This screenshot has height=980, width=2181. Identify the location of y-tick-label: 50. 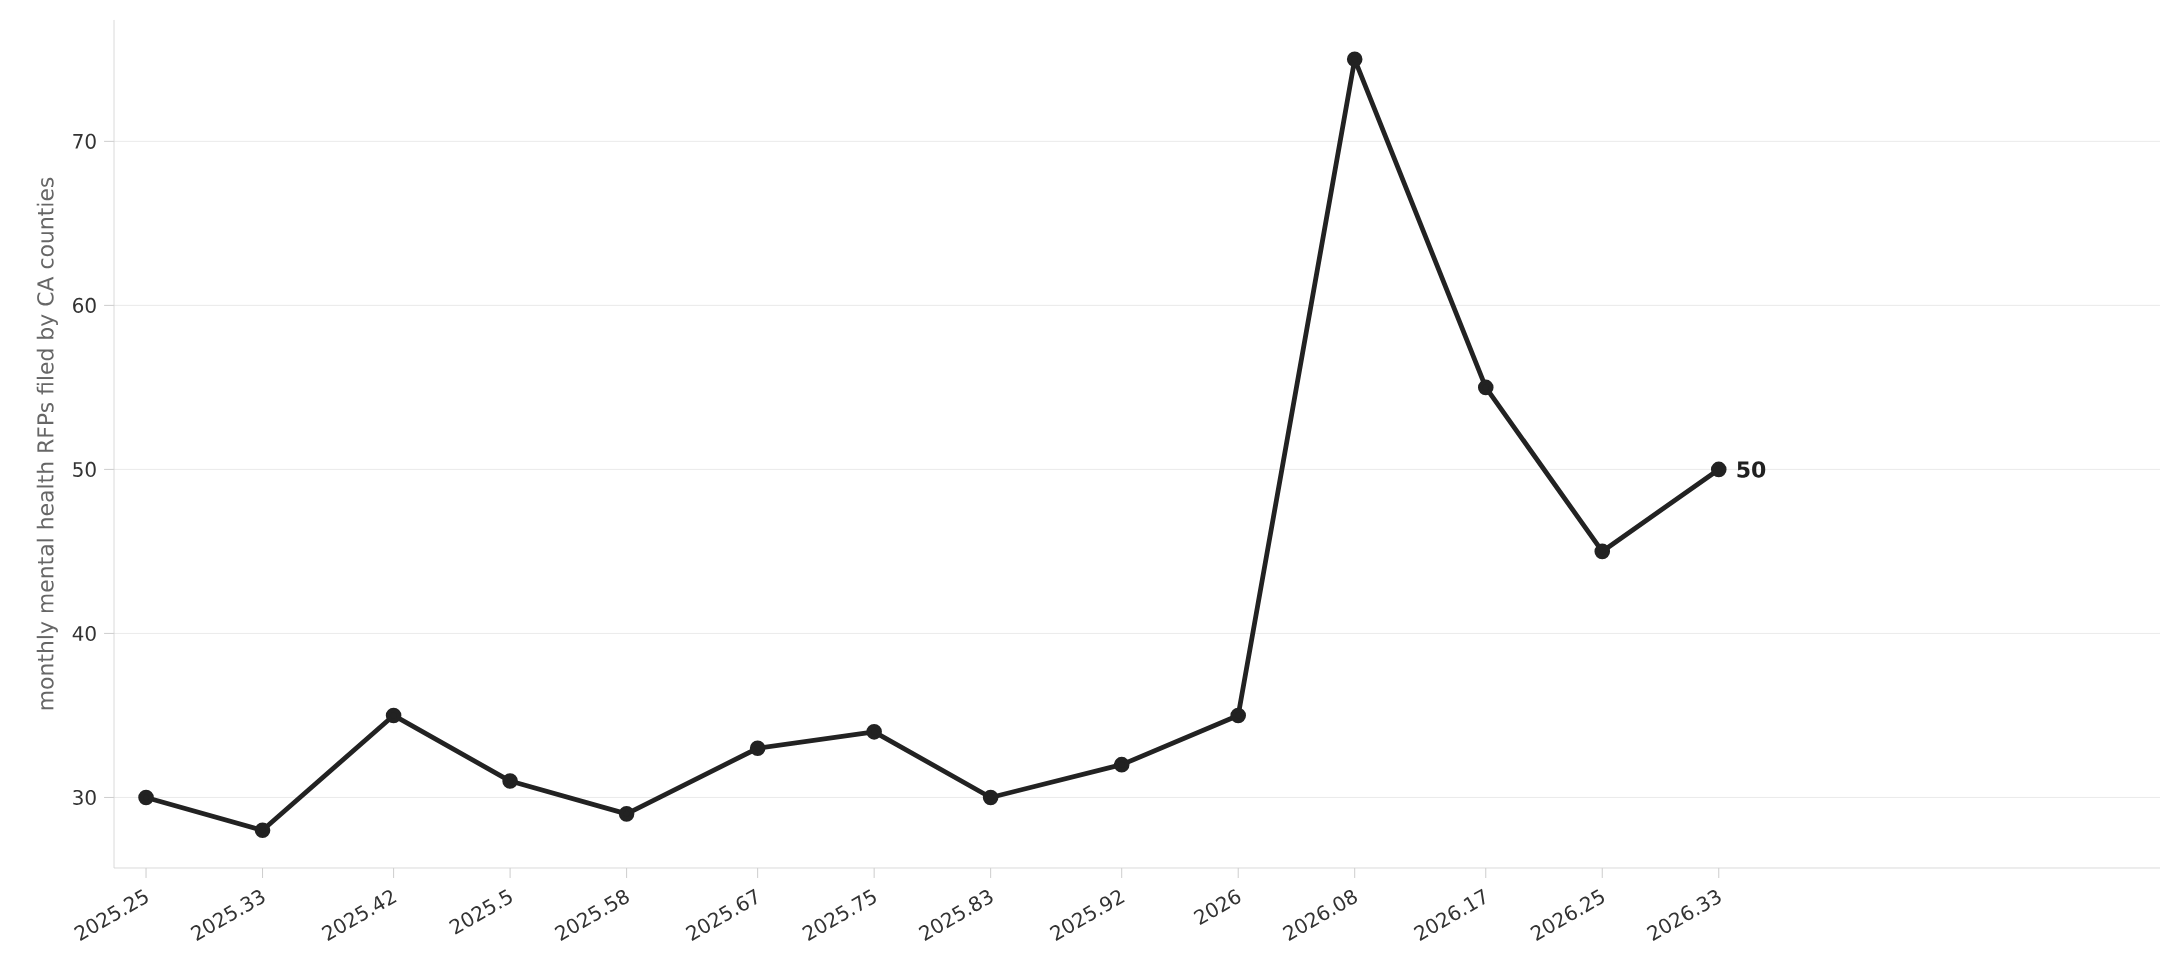
(84, 469).